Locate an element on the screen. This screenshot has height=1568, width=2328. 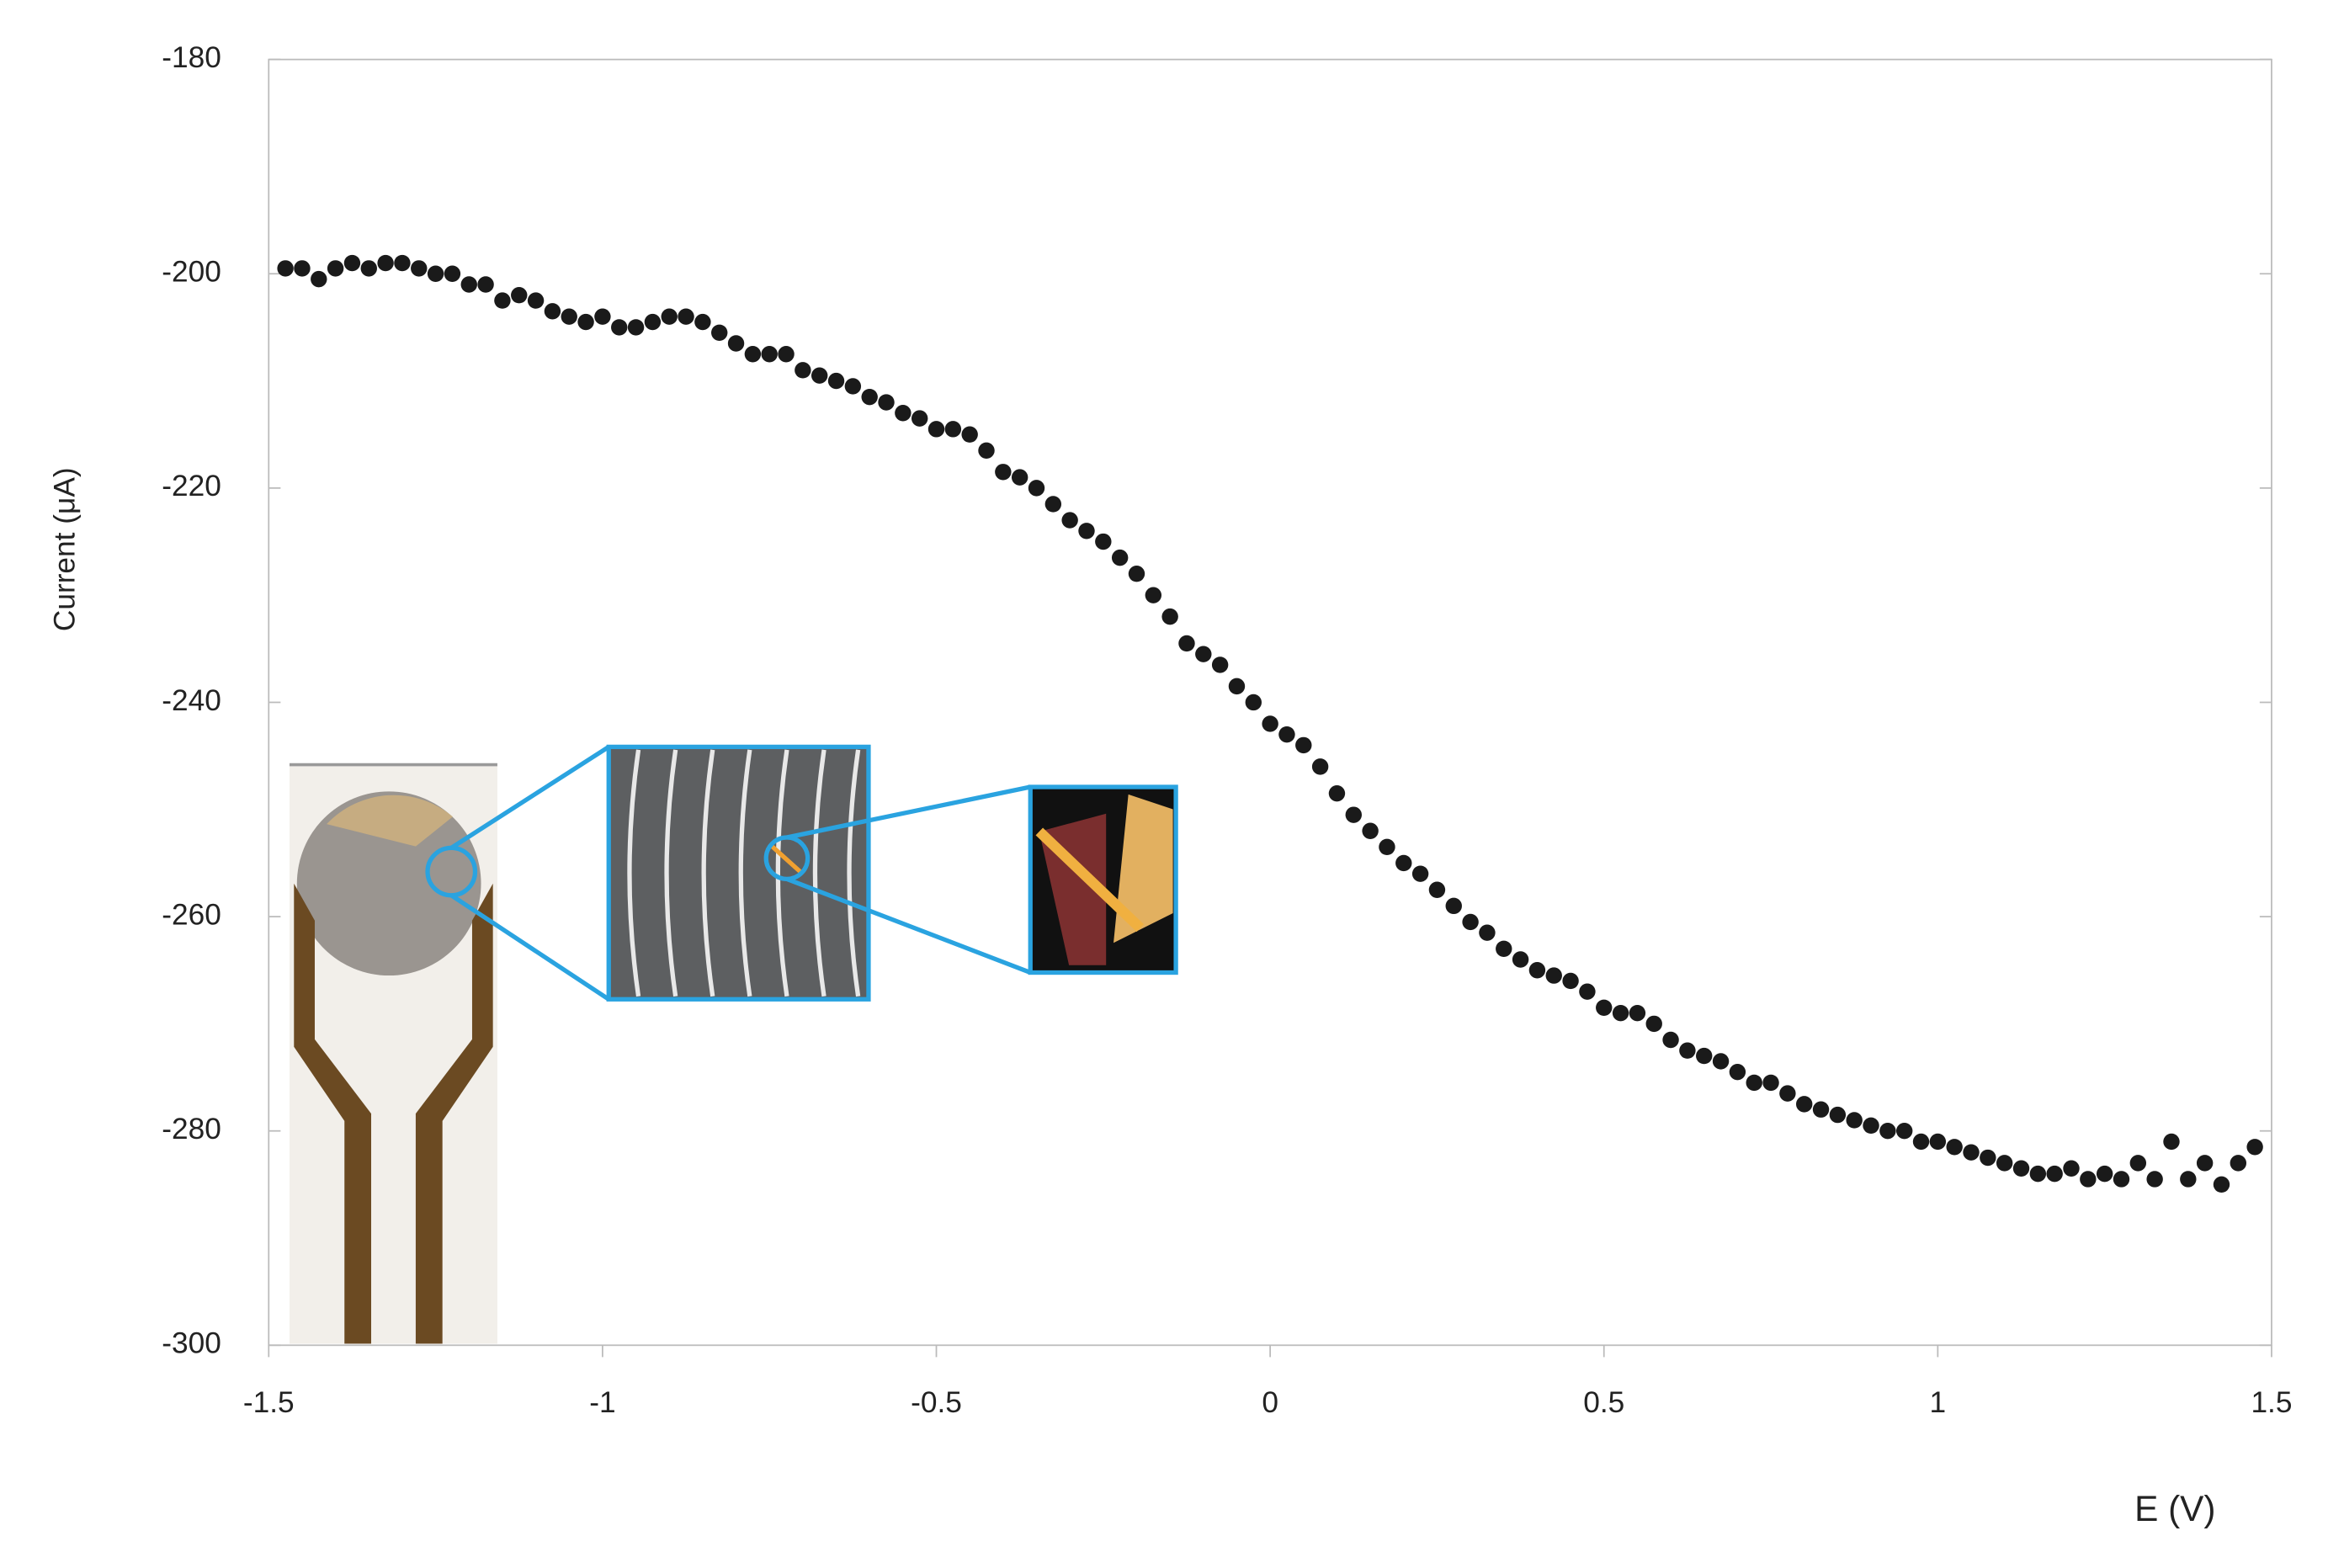
nanowire is located at coordinates (787, 859).